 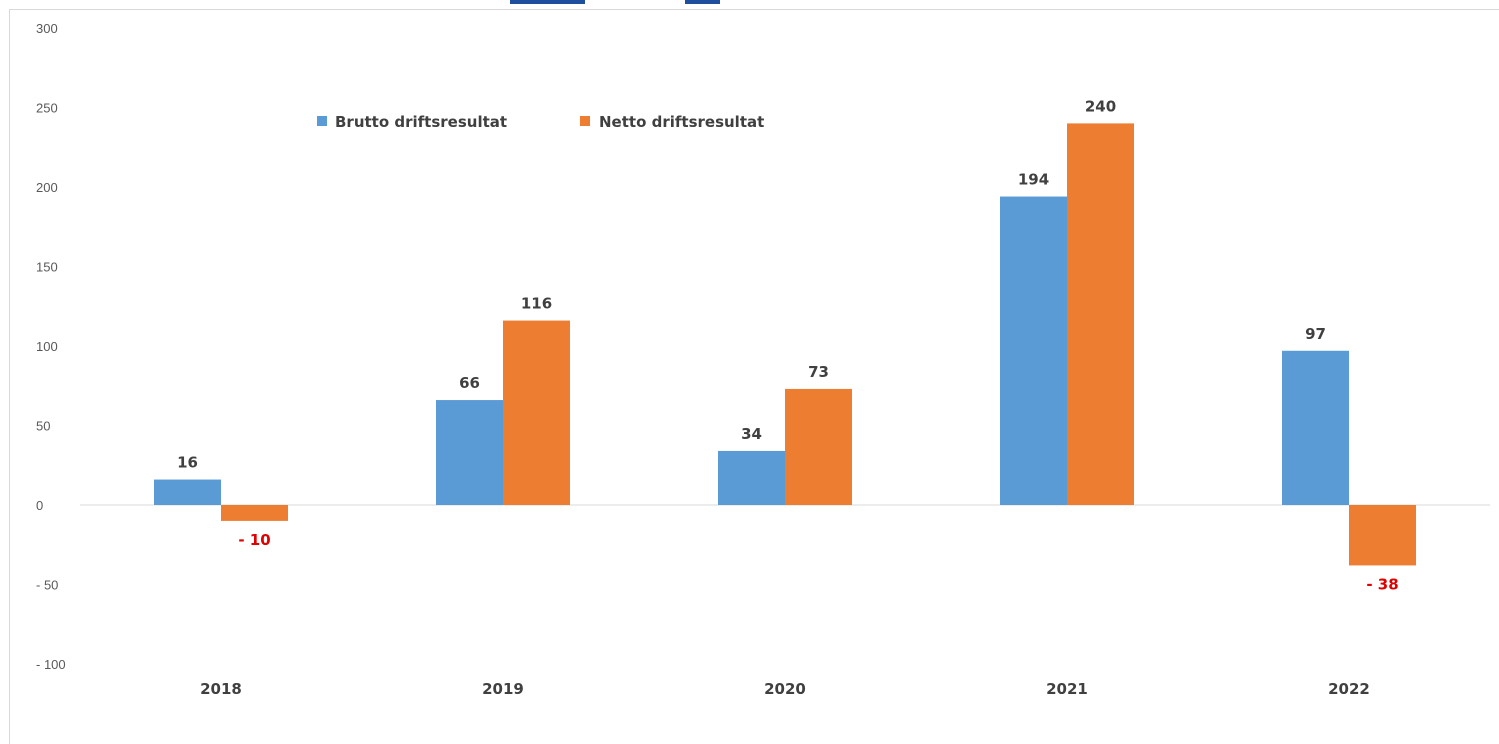 I want to click on data-label: 66, so click(x=469, y=383).